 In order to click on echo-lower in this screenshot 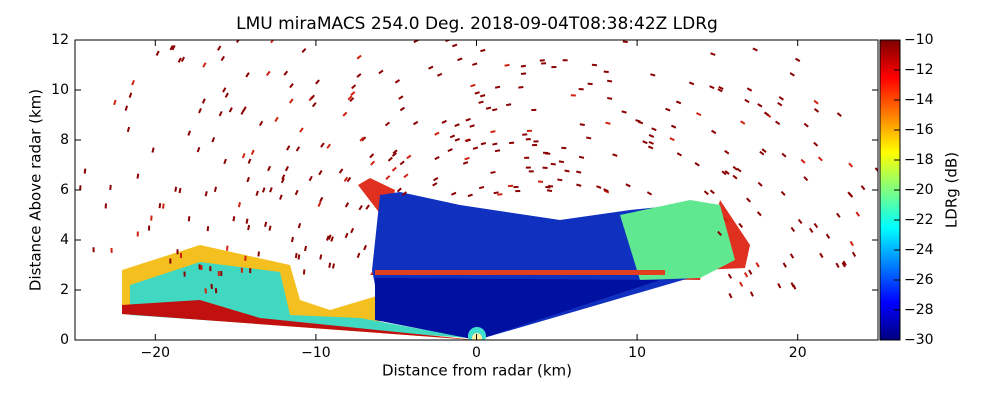, I will do `click(517, 309)`.